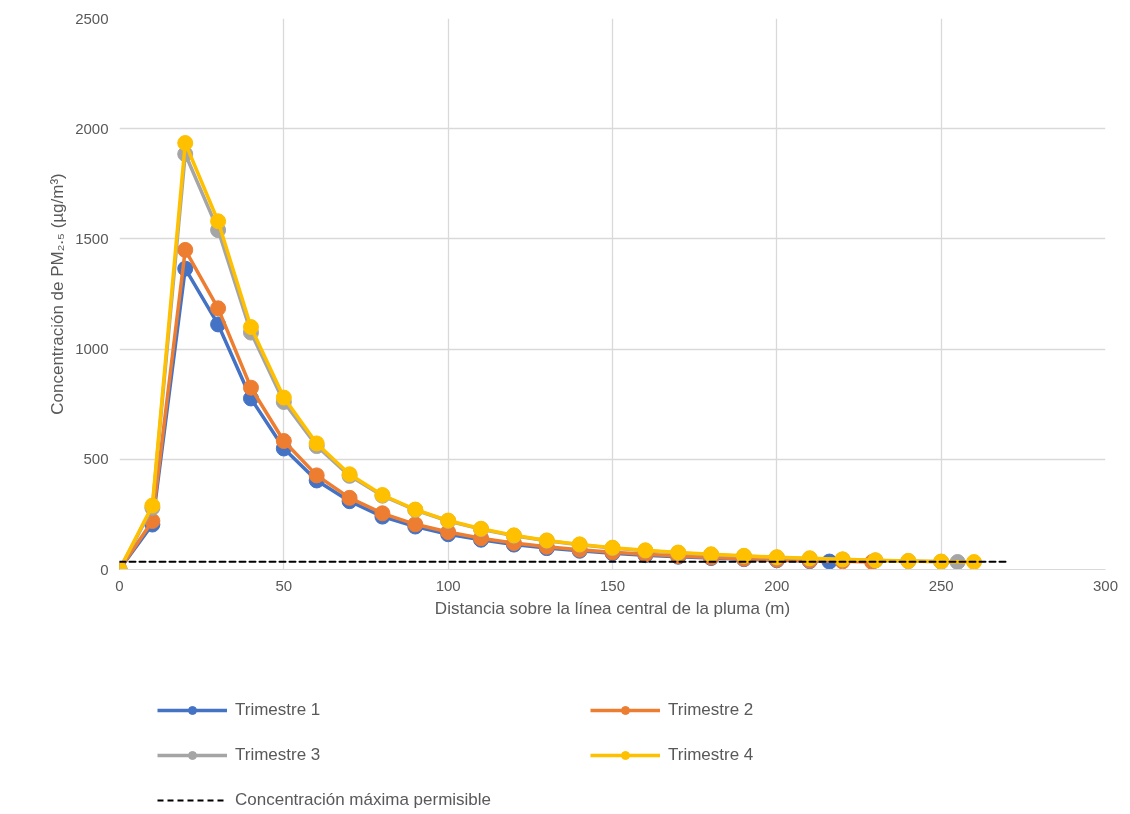 This screenshot has width=1130, height=814. What do you see at coordinates (777, 585) in the screenshot?
I see `x-tick-label: 200` at bounding box center [777, 585].